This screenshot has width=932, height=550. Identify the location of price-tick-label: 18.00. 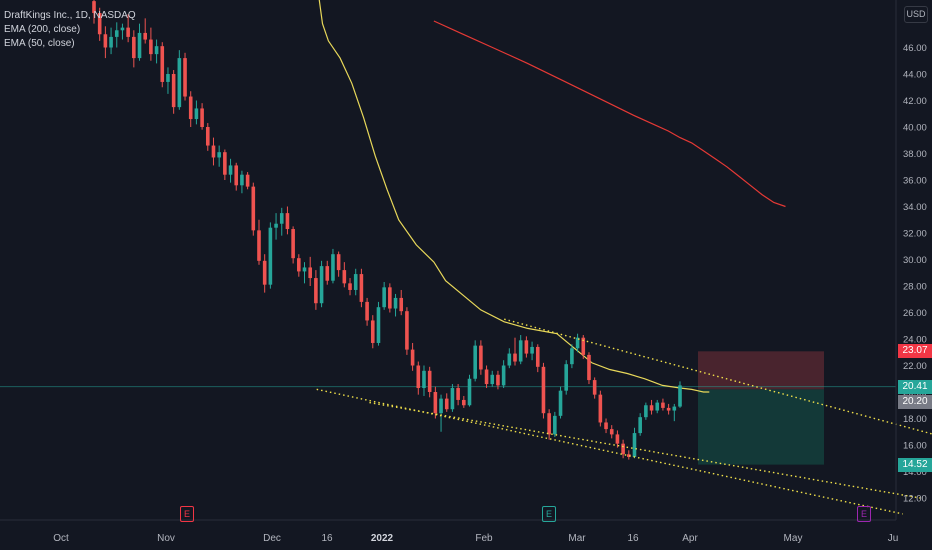
(915, 419).